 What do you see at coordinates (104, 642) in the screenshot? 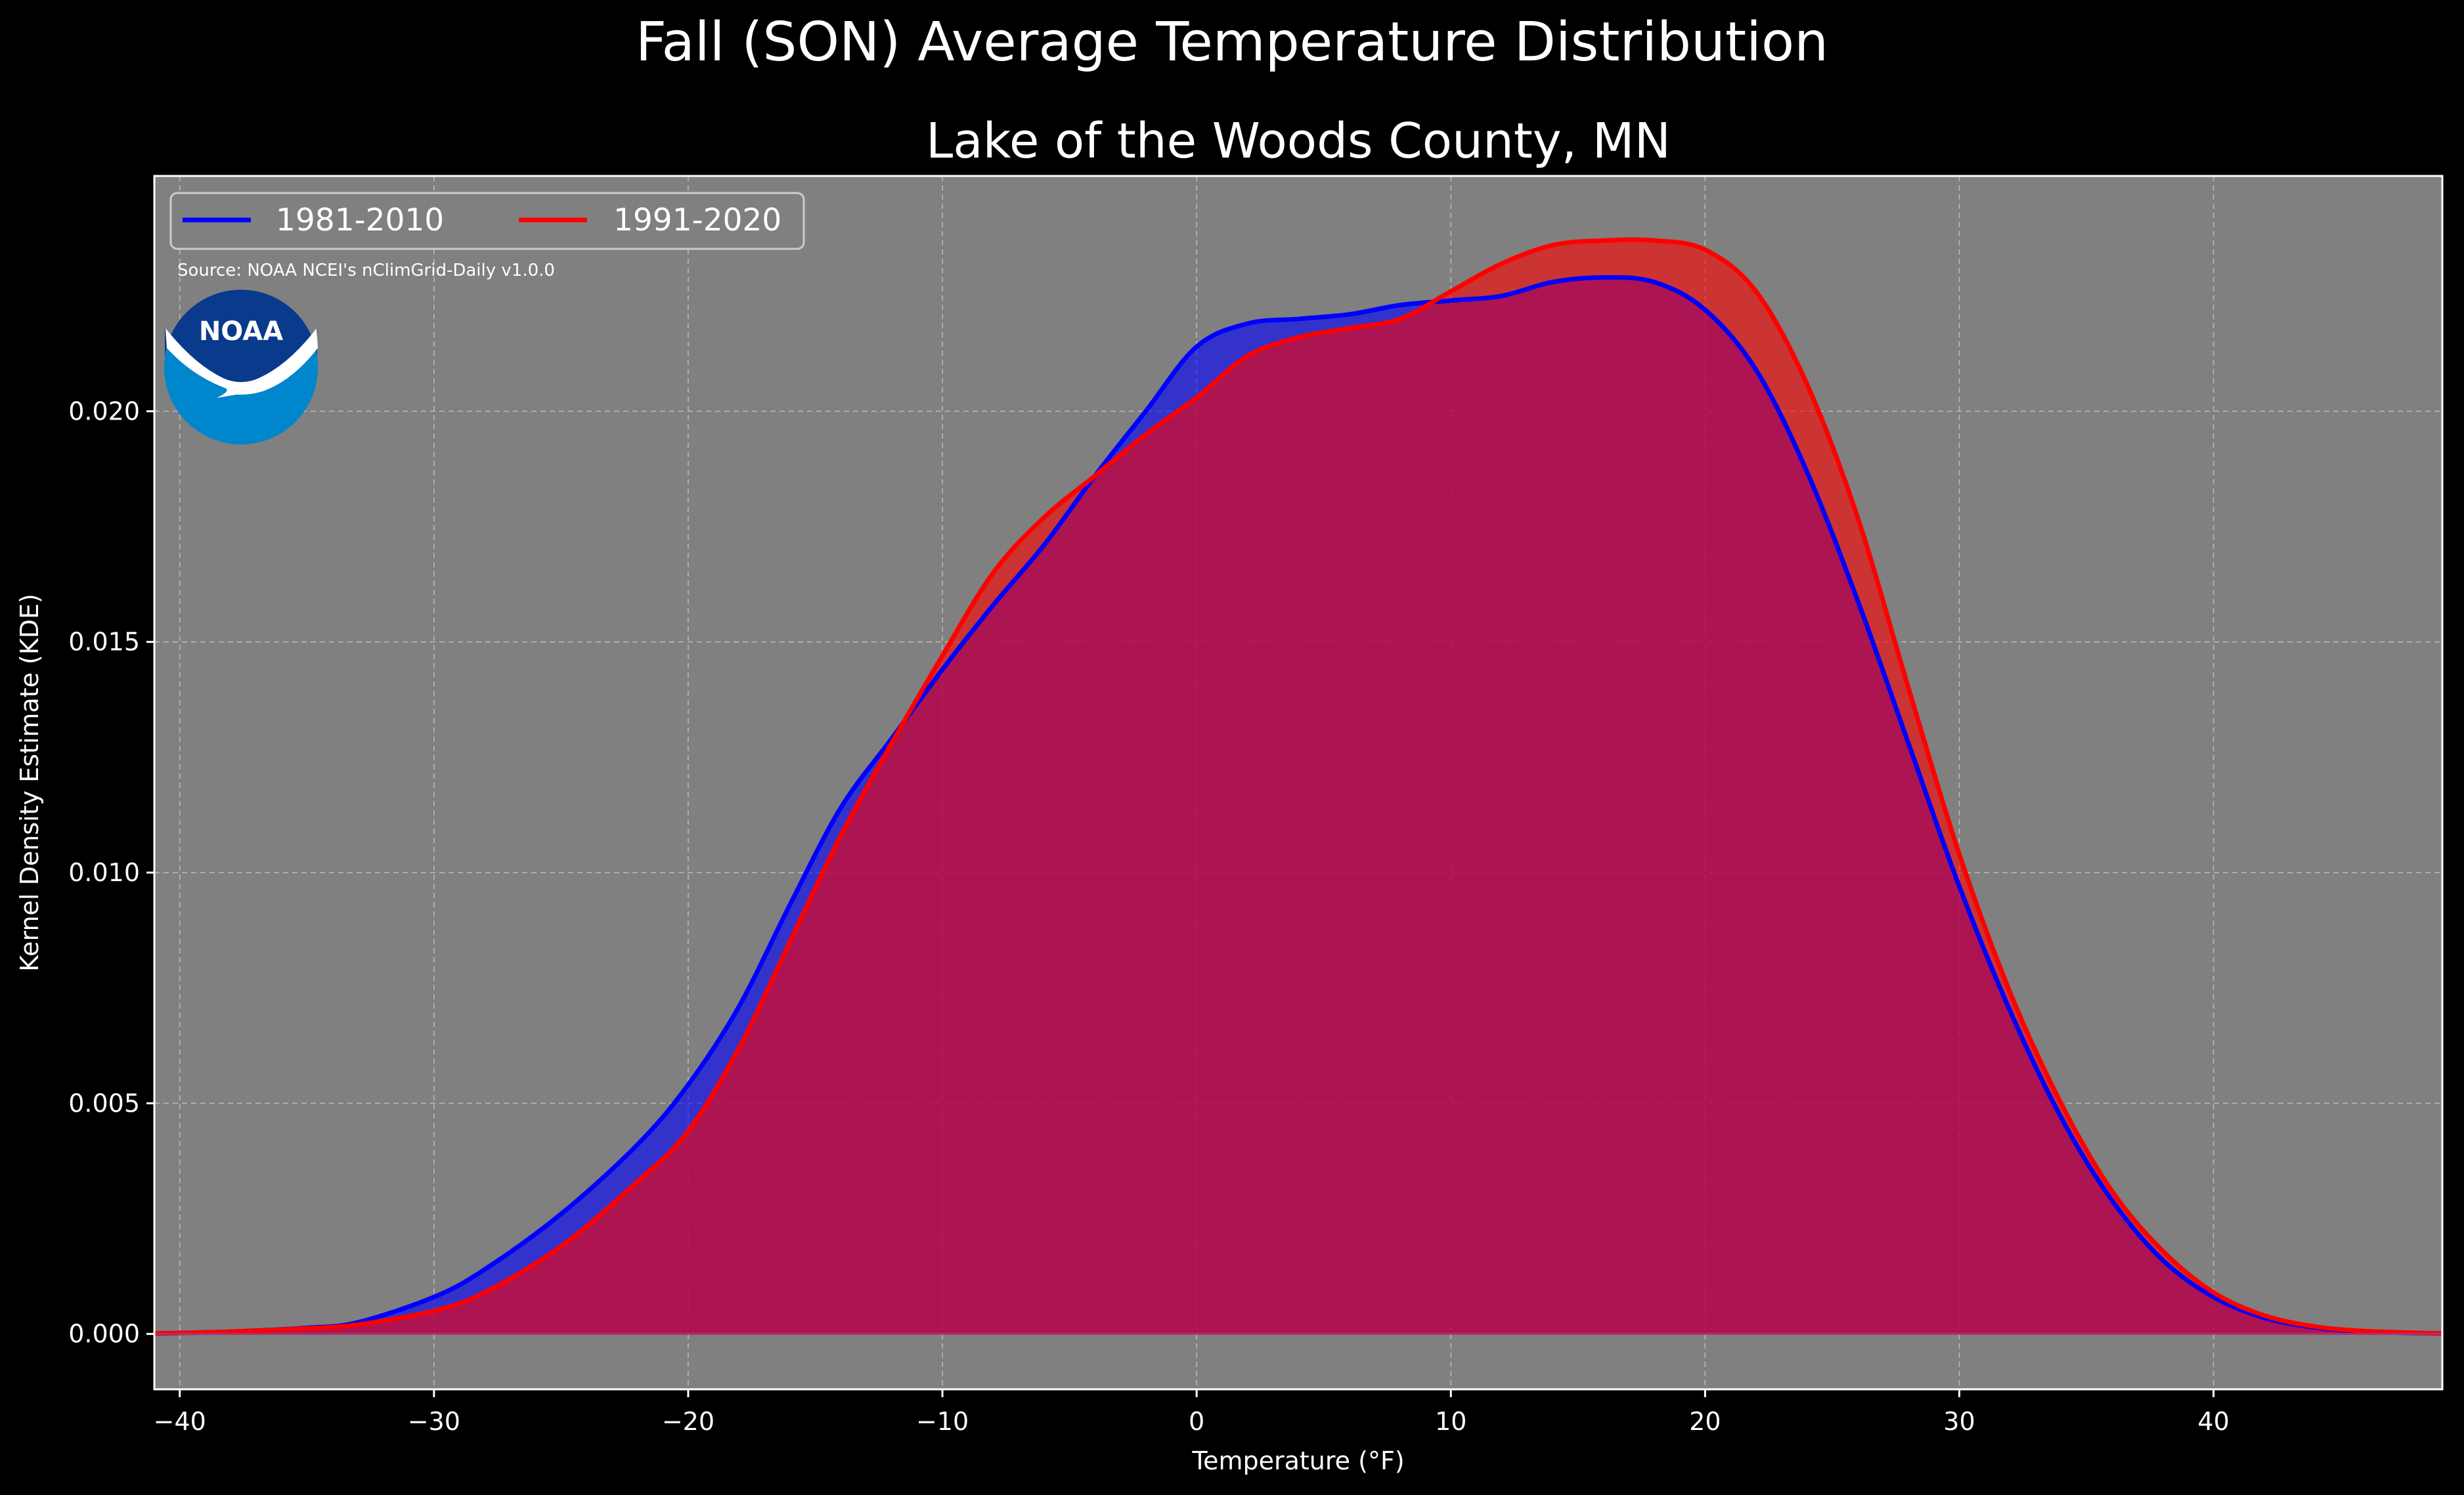
I see `y-tick-label: 0.015` at bounding box center [104, 642].